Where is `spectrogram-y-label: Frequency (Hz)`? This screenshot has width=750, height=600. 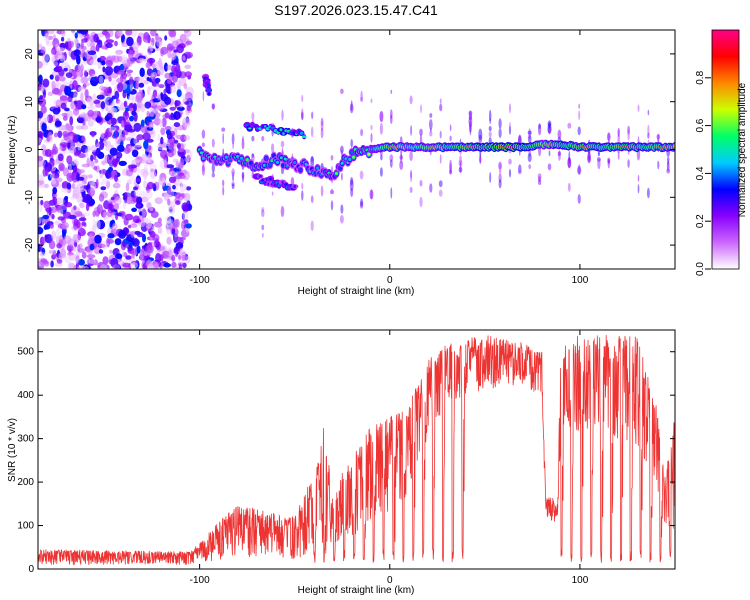
spectrogram-y-label: Frequency (Hz) is located at coordinates (12, 150).